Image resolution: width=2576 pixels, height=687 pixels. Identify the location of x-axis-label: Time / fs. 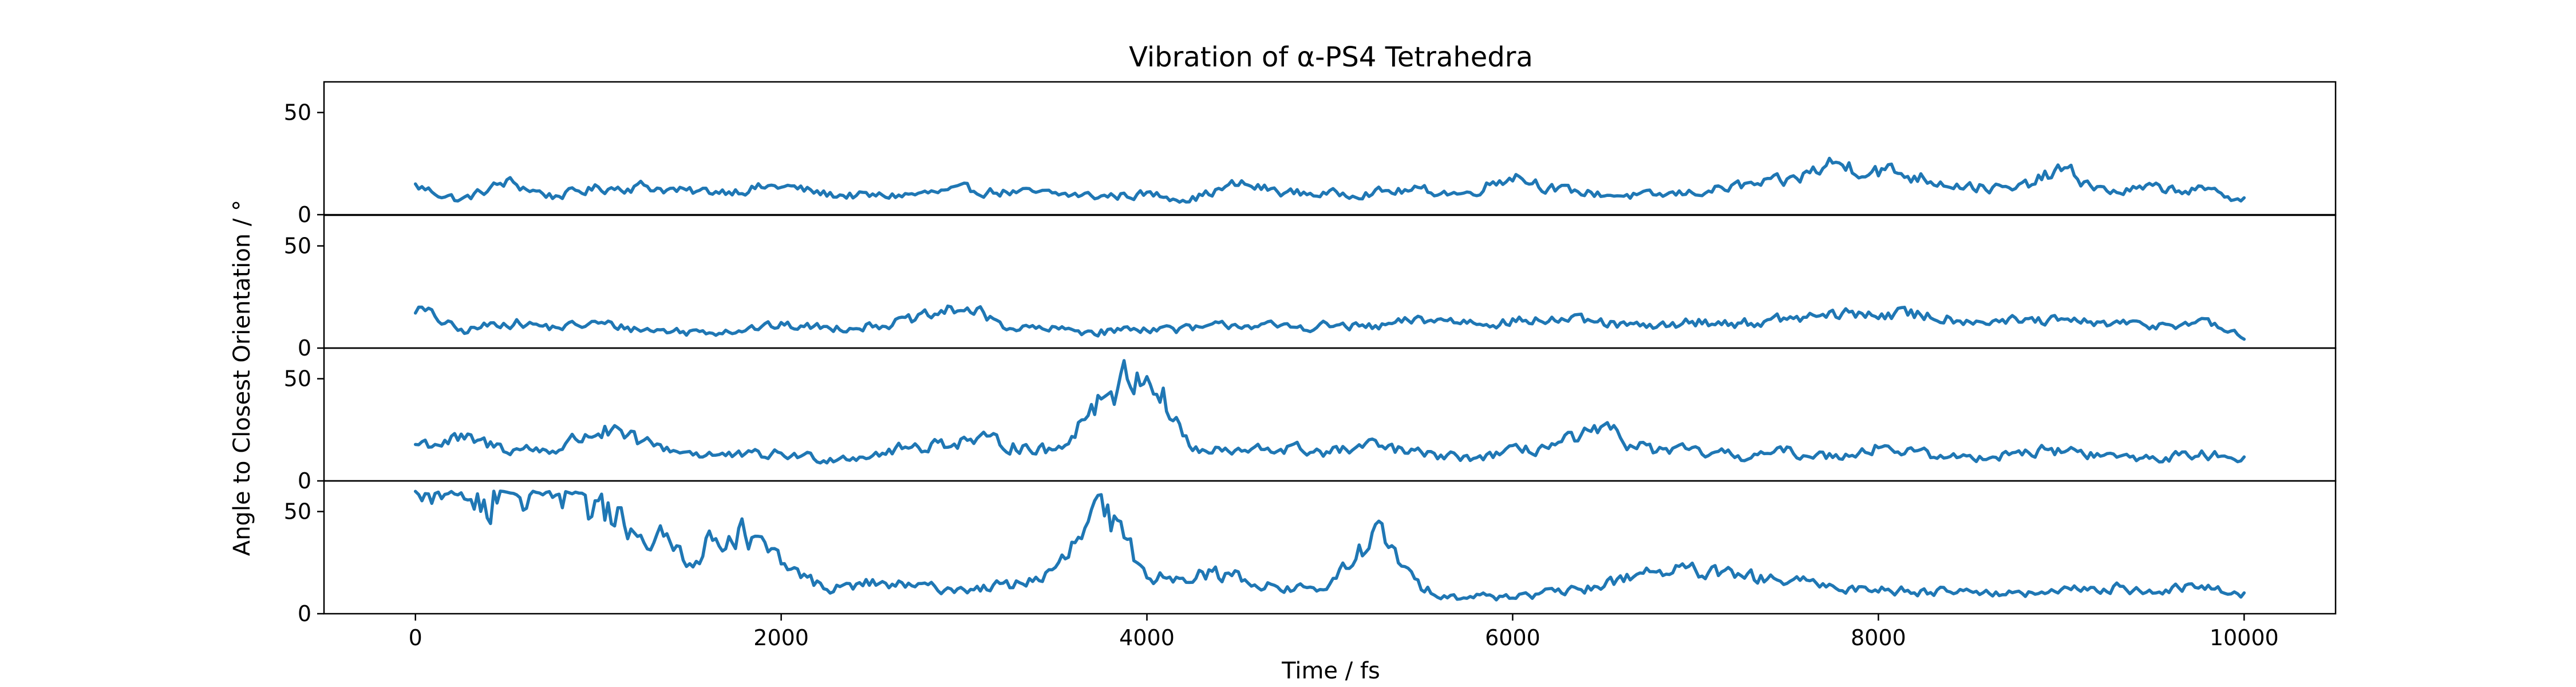
(1330, 671).